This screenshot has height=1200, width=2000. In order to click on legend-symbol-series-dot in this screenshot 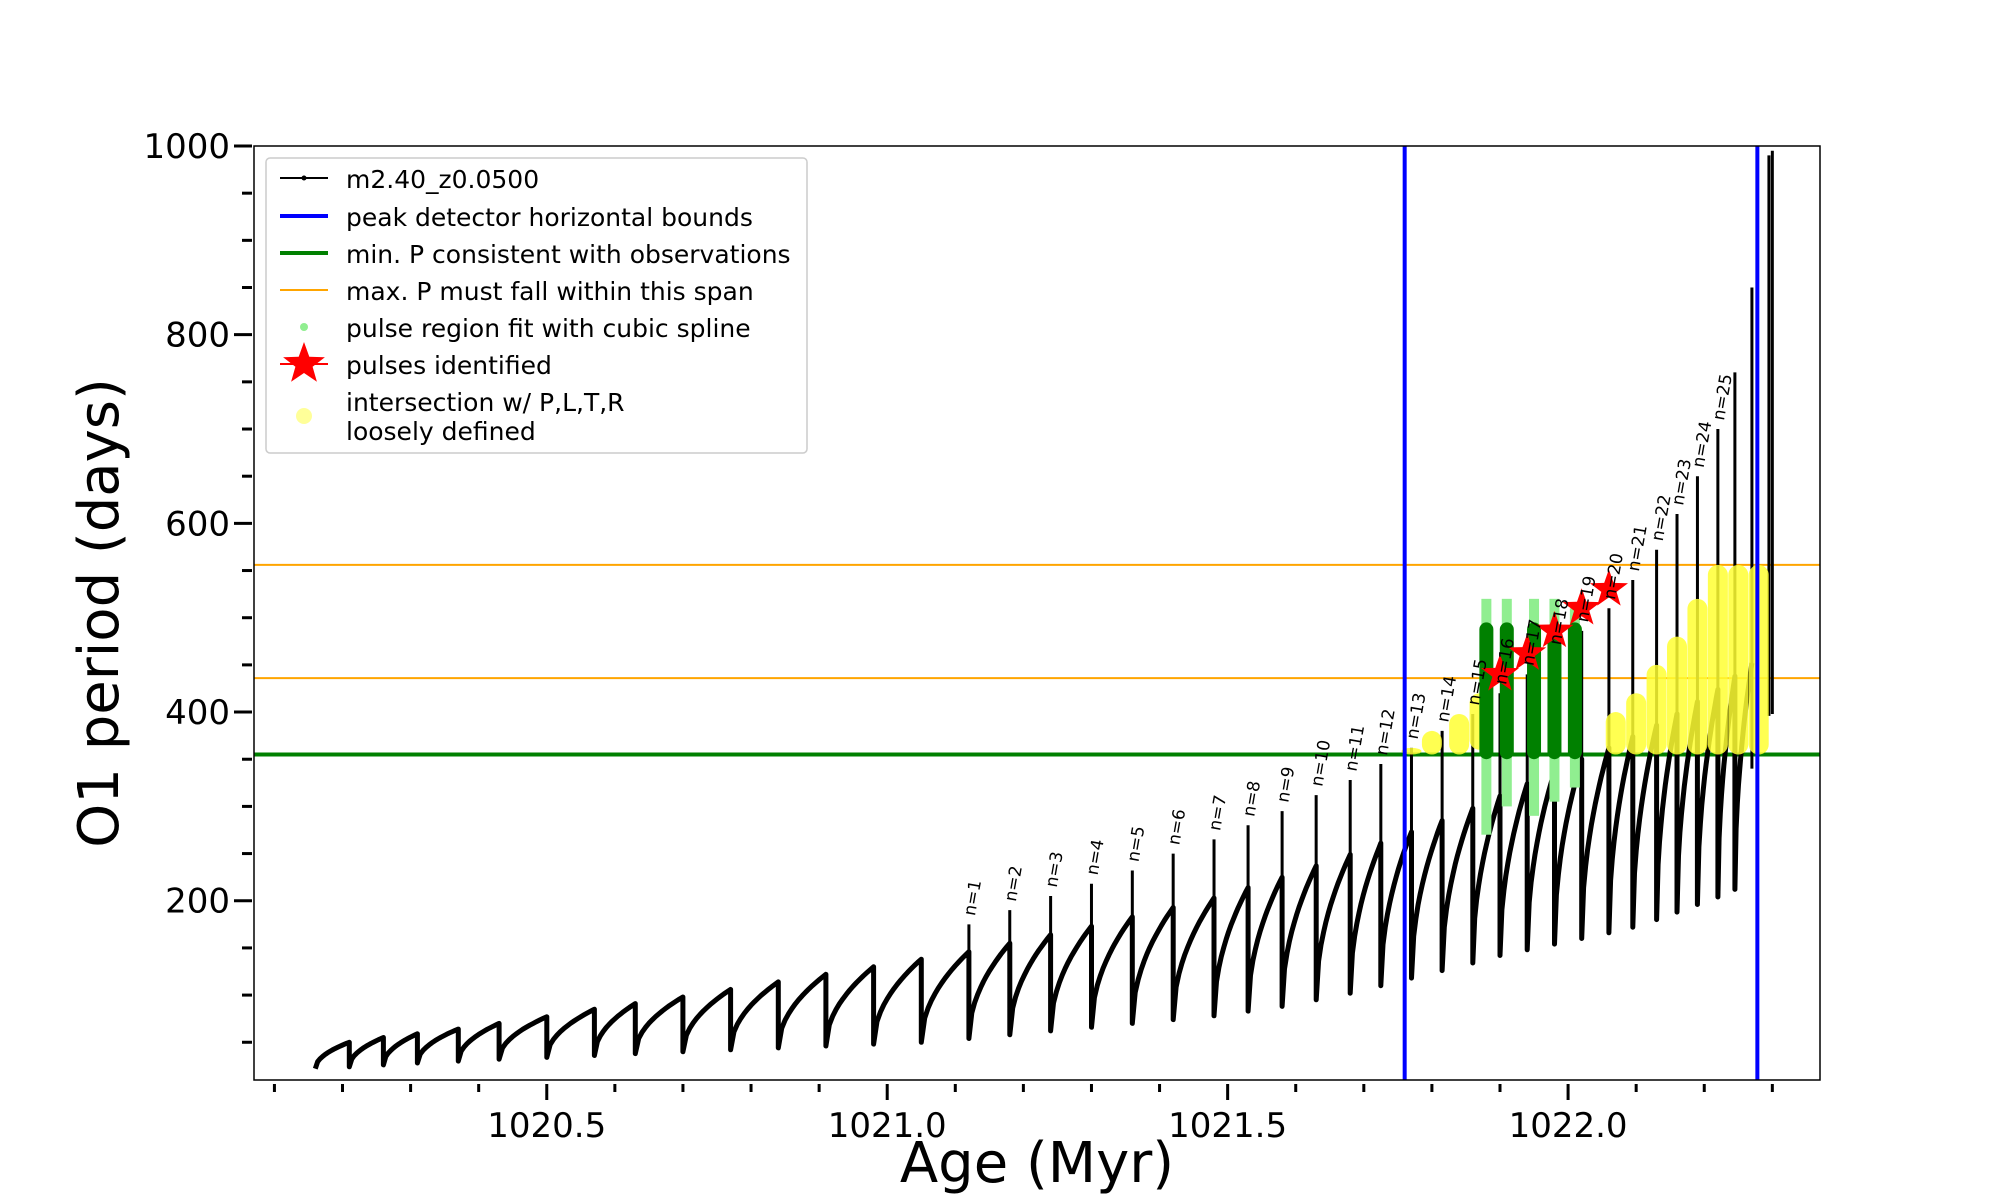, I will do `click(304, 178)`.